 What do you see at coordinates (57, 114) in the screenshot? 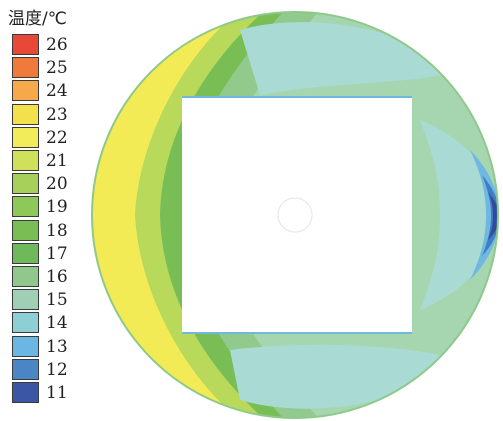
I see `legend-label: 23` at bounding box center [57, 114].